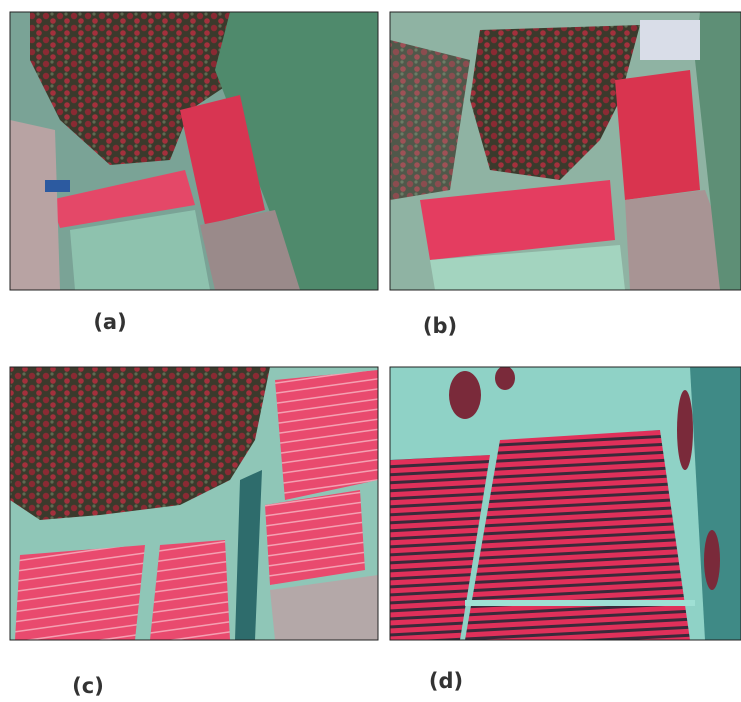 The width and height of the screenshot is (741, 702). Describe the element at coordinates (109, 322) in the screenshot. I see `panel-label: (a)` at that location.